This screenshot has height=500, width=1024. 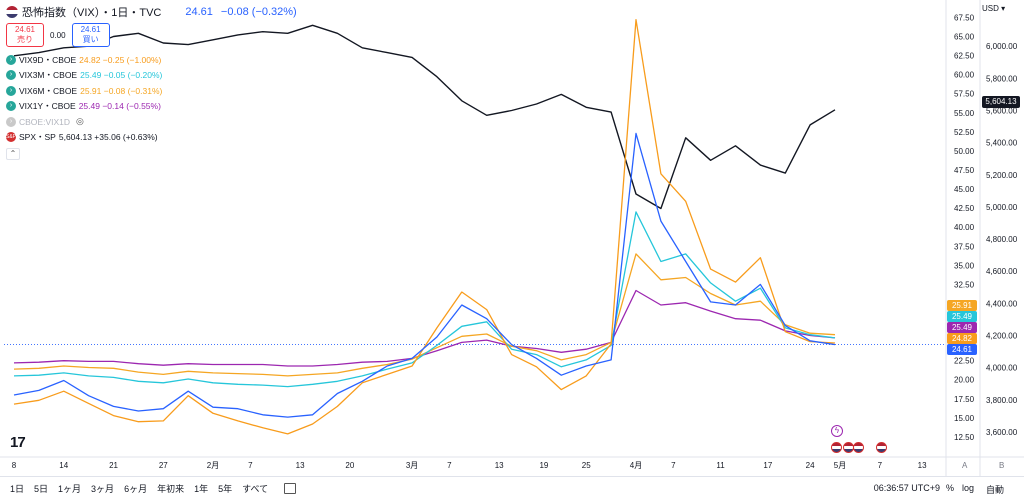 I want to click on sp-logo-icon: S&P, so click(x=11, y=137).